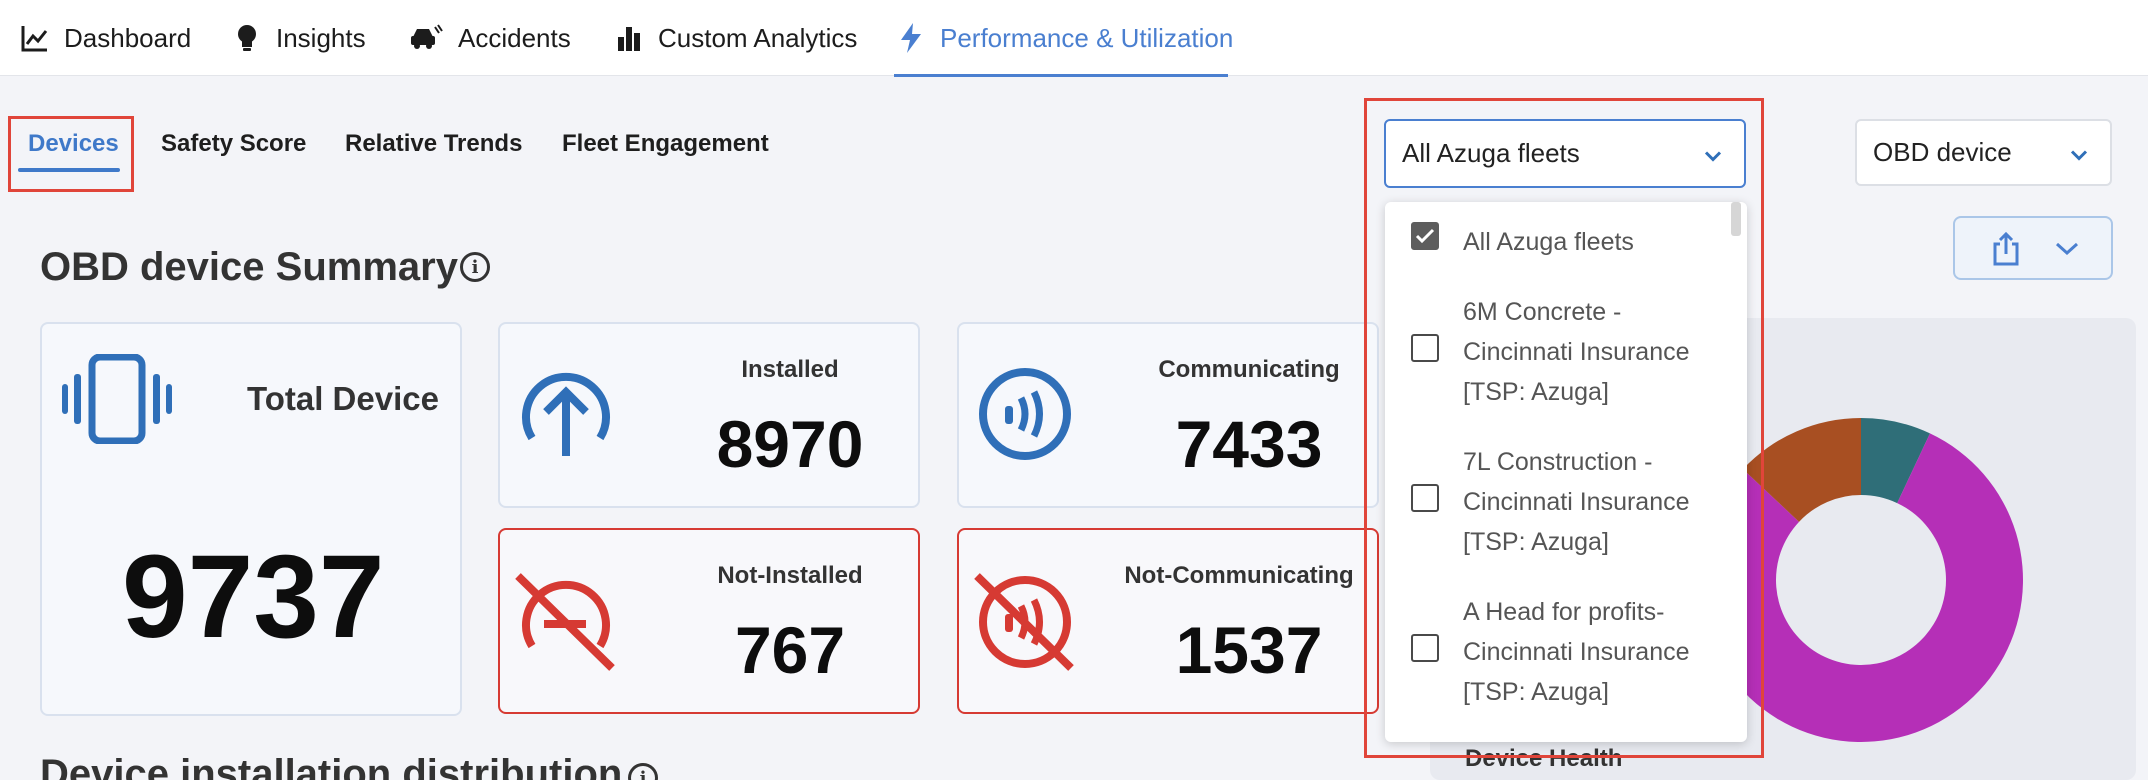 This screenshot has height=780, width=2148. Describe the element at coordinates (1025, 416) in the screenshot. I see `signal-icon` at that location.